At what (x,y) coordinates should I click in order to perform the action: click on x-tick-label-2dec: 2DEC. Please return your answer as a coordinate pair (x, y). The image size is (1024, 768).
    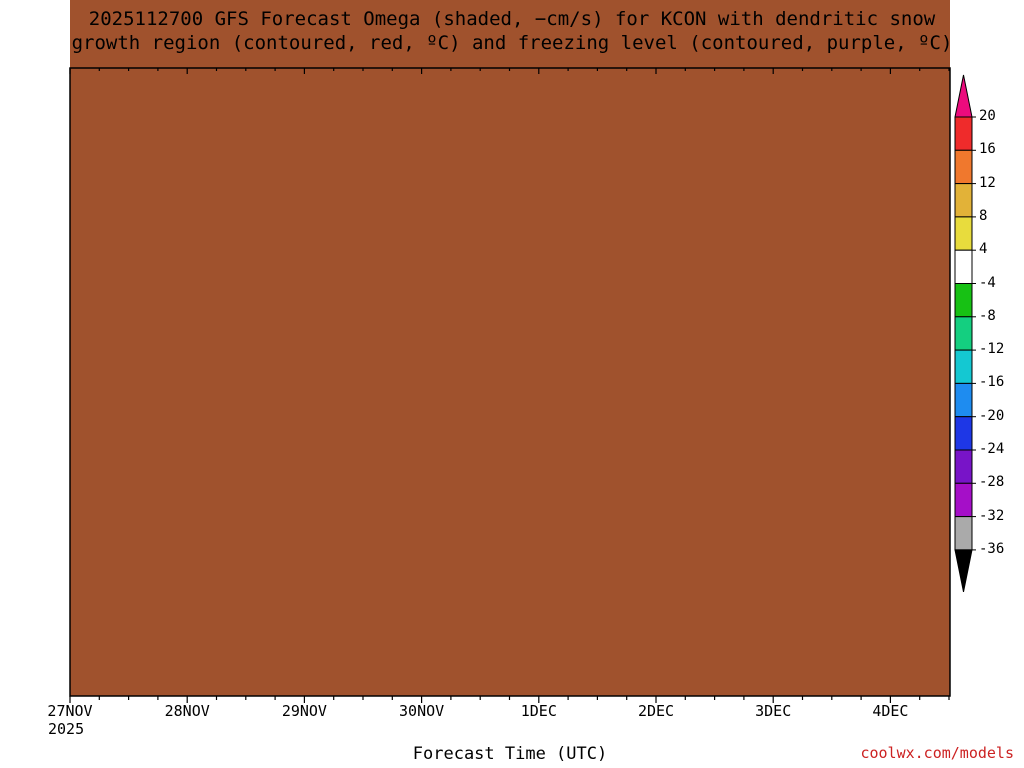
    Looking at the image, I should click on (656, 711).